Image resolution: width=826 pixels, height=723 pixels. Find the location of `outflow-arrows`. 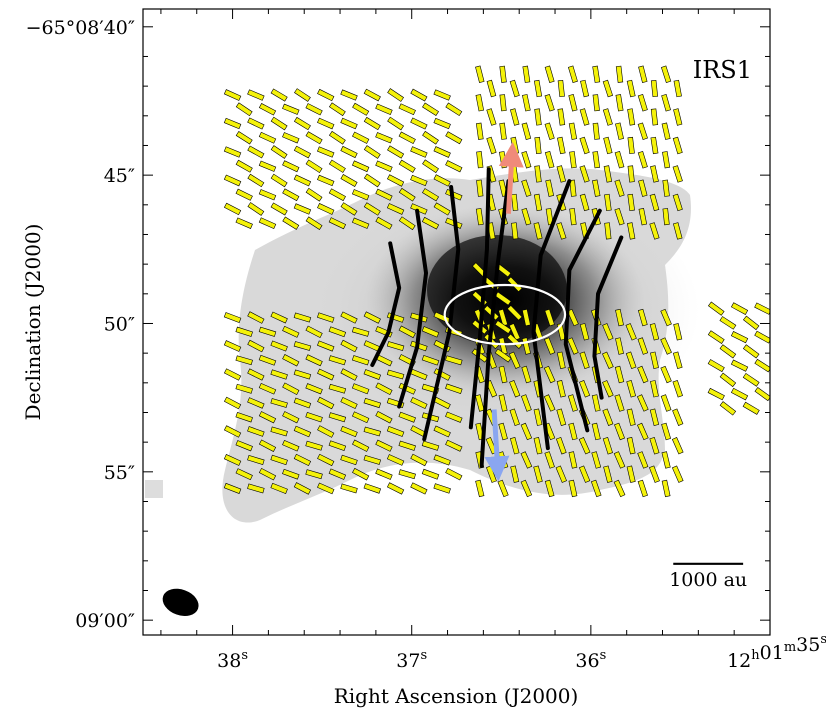

outflow-arrows is located at coordinates (504, 311).